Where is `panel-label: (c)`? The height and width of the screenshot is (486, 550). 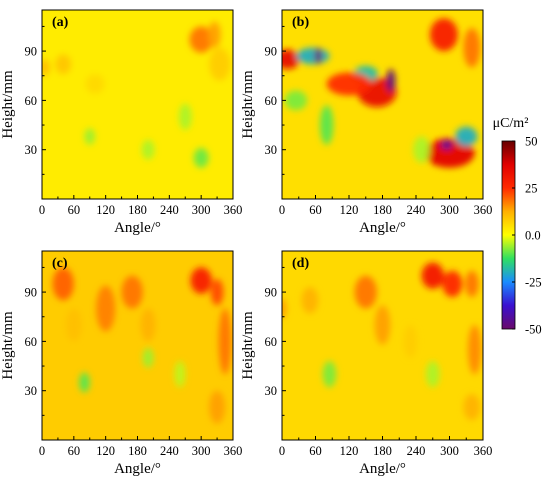 panel-label: (c) is located at coordinates (60, 263).